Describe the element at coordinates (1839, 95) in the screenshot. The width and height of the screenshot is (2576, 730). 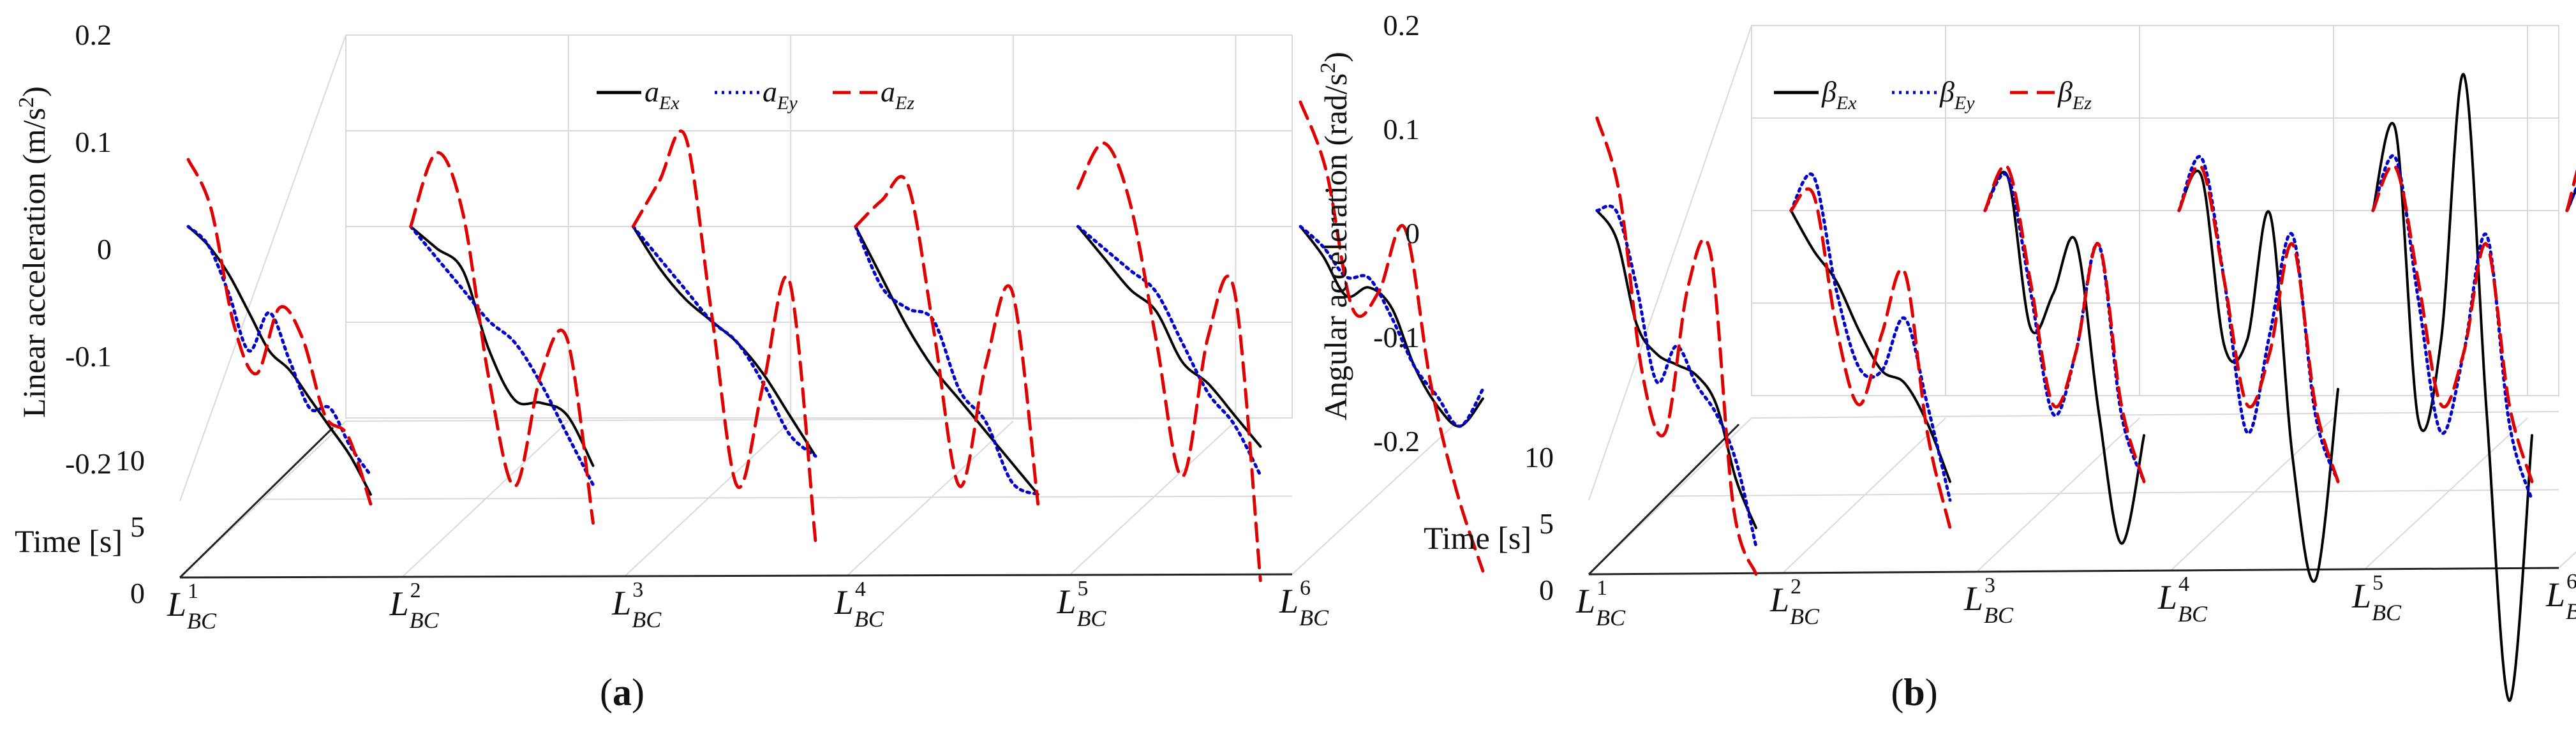
I see `legend-label-Ex: βEx` at that location.